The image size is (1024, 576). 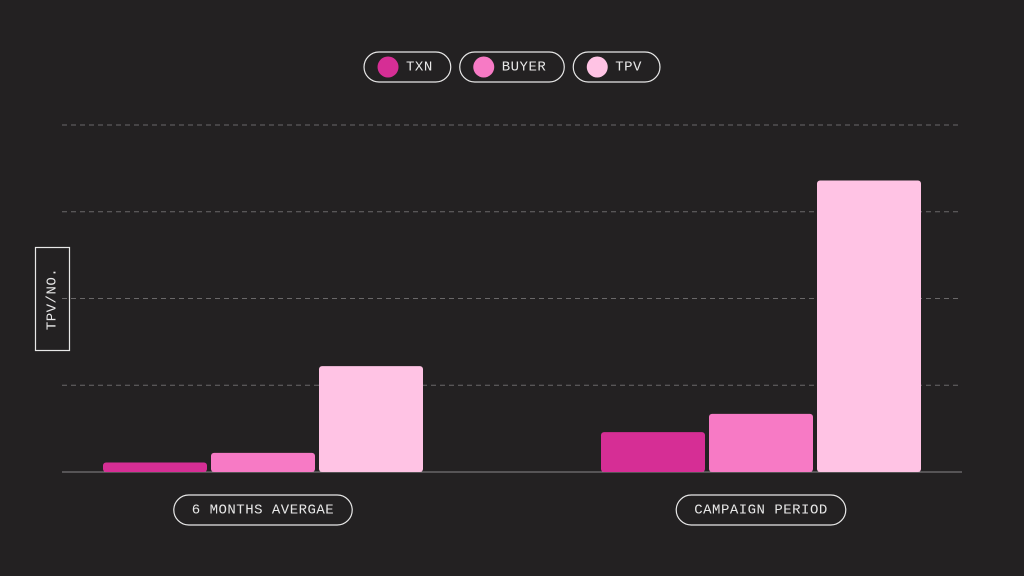 I want to click on legend-label: TXN, so click(x=419, y=68).